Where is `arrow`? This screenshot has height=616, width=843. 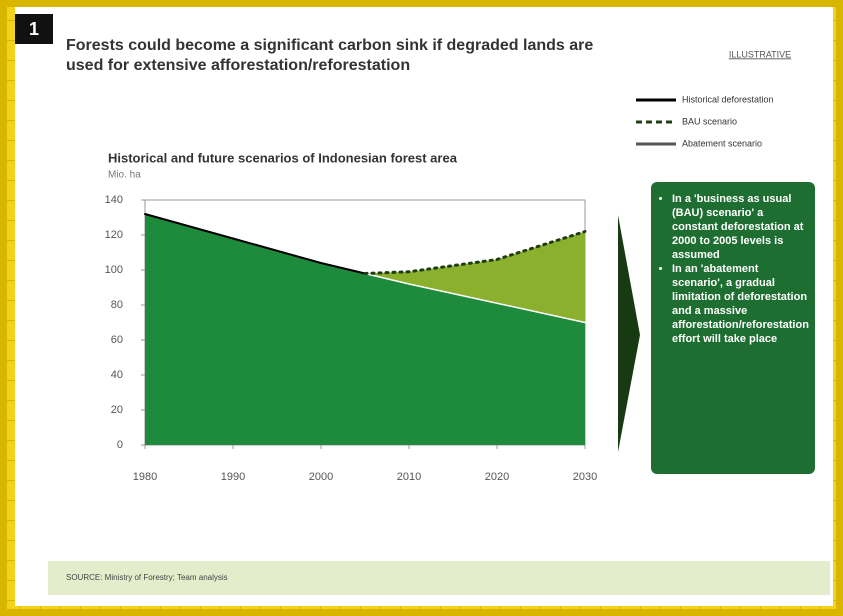
arrow is located at coordinates (629, 333).